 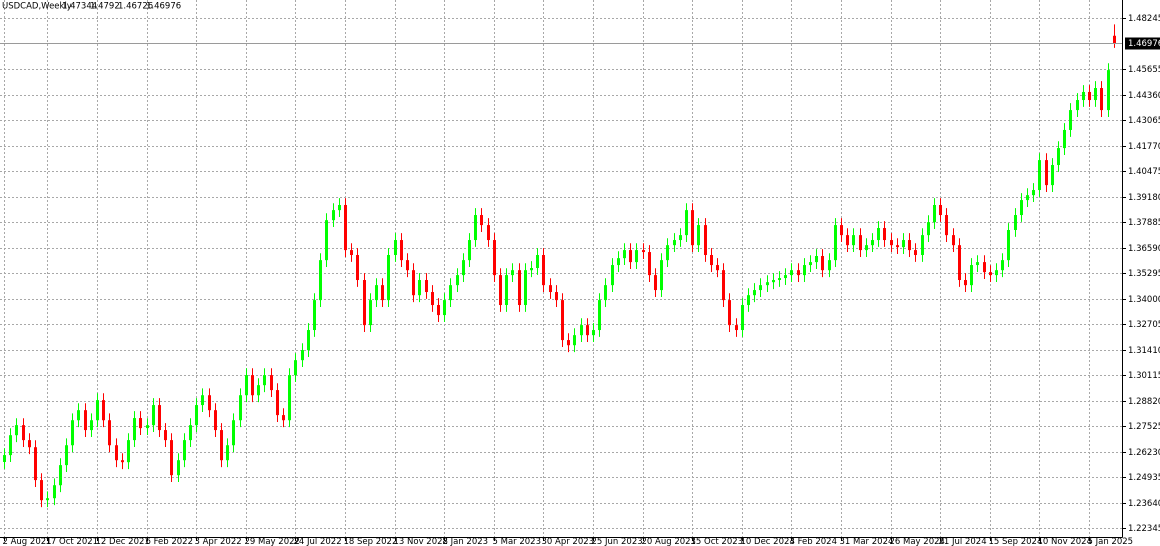 I want to click on y-tick-label: 1.26230, so click(x=1144, y=453).